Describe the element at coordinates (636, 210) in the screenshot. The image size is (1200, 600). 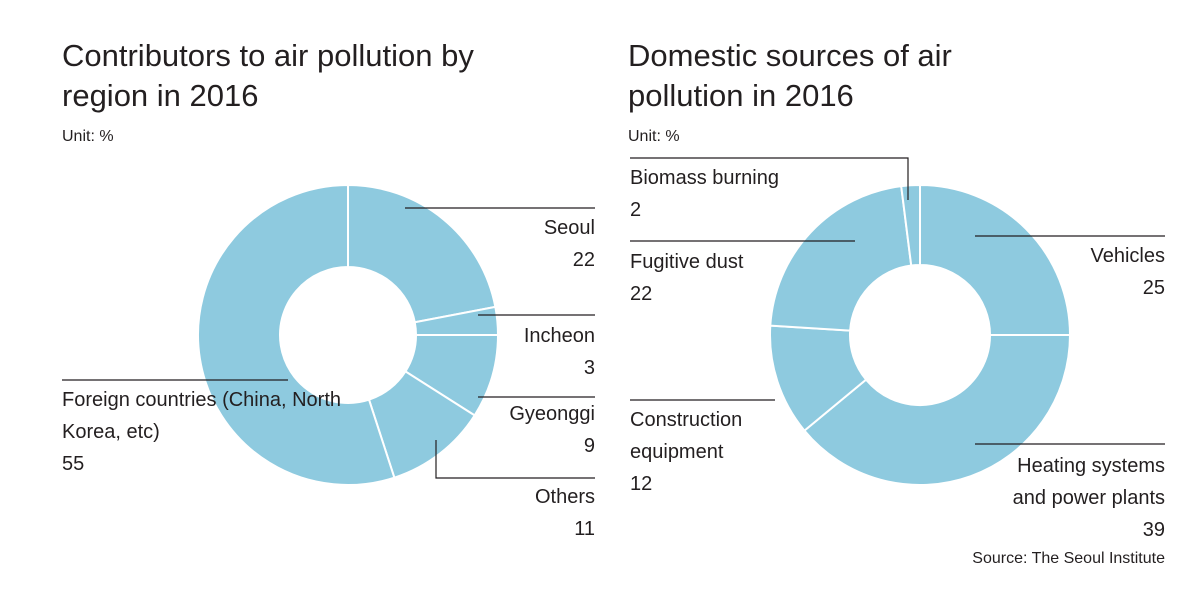
I see `value-label: 2` at that location.